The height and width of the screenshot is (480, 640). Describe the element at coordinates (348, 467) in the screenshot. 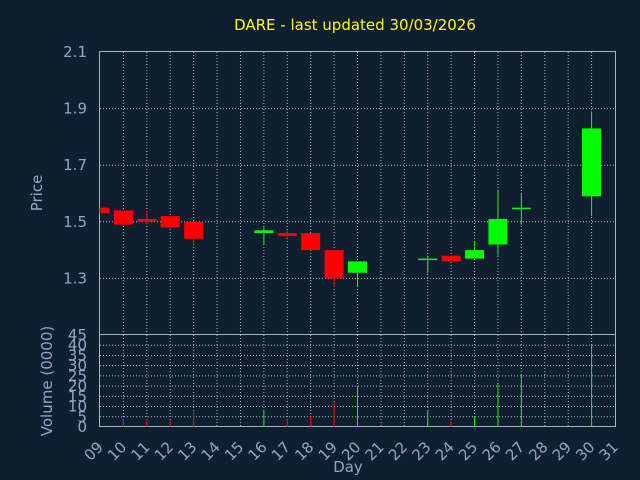

I see `x-axis-label: Day` at that location.